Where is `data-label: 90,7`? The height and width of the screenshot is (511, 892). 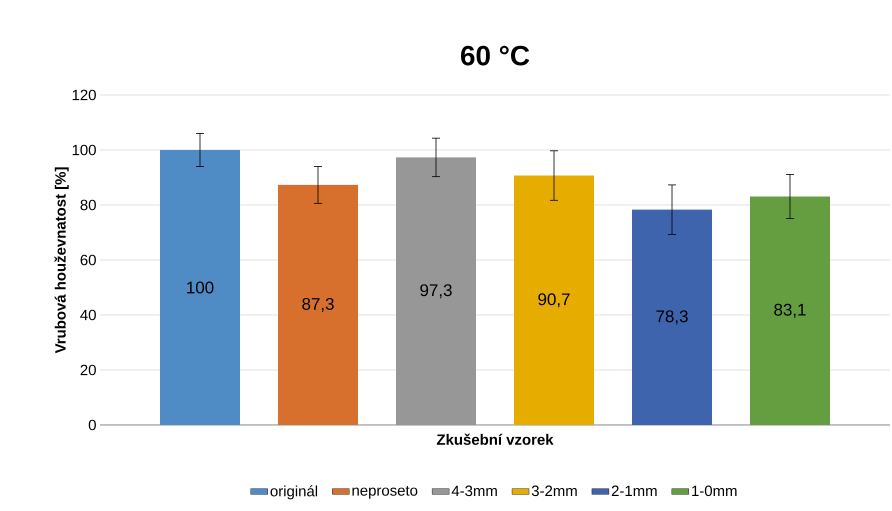
data-label: 90,7 is located at coordinates (554, 300).